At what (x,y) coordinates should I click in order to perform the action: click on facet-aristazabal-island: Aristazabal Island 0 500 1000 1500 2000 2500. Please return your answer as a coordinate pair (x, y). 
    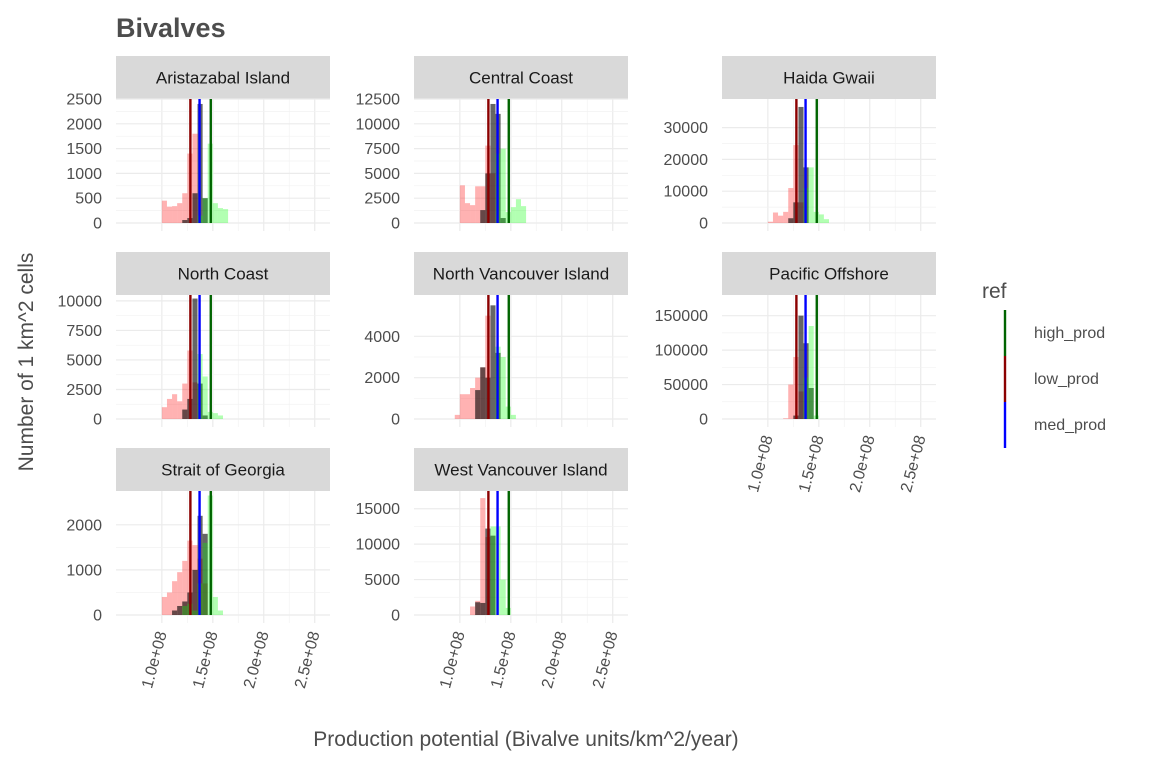
    Looking at the image, I should click on (198, 144).